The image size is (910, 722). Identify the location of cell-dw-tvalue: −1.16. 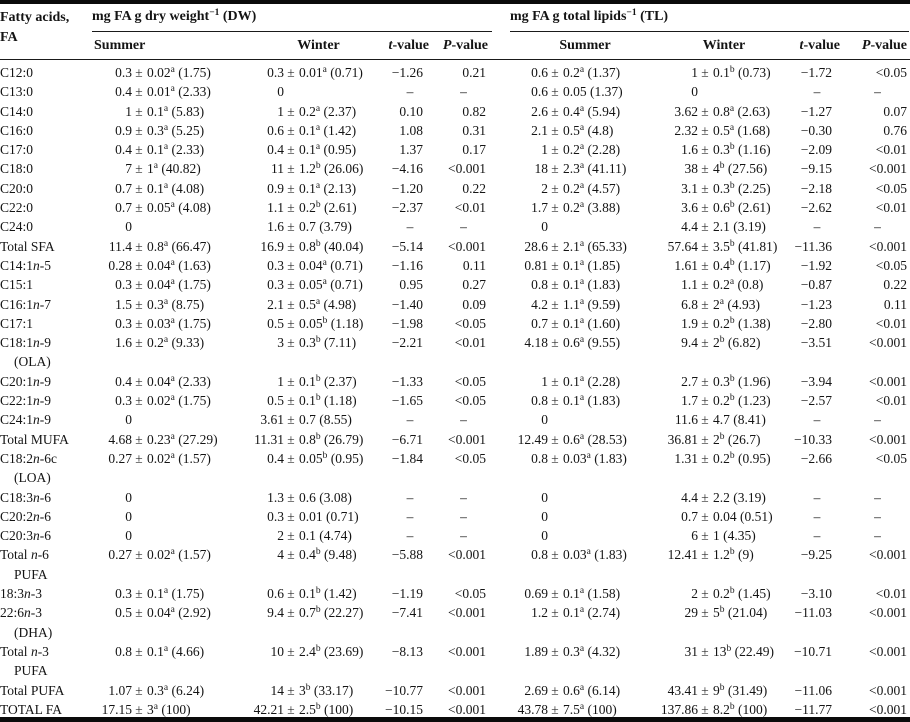
(407, 265).